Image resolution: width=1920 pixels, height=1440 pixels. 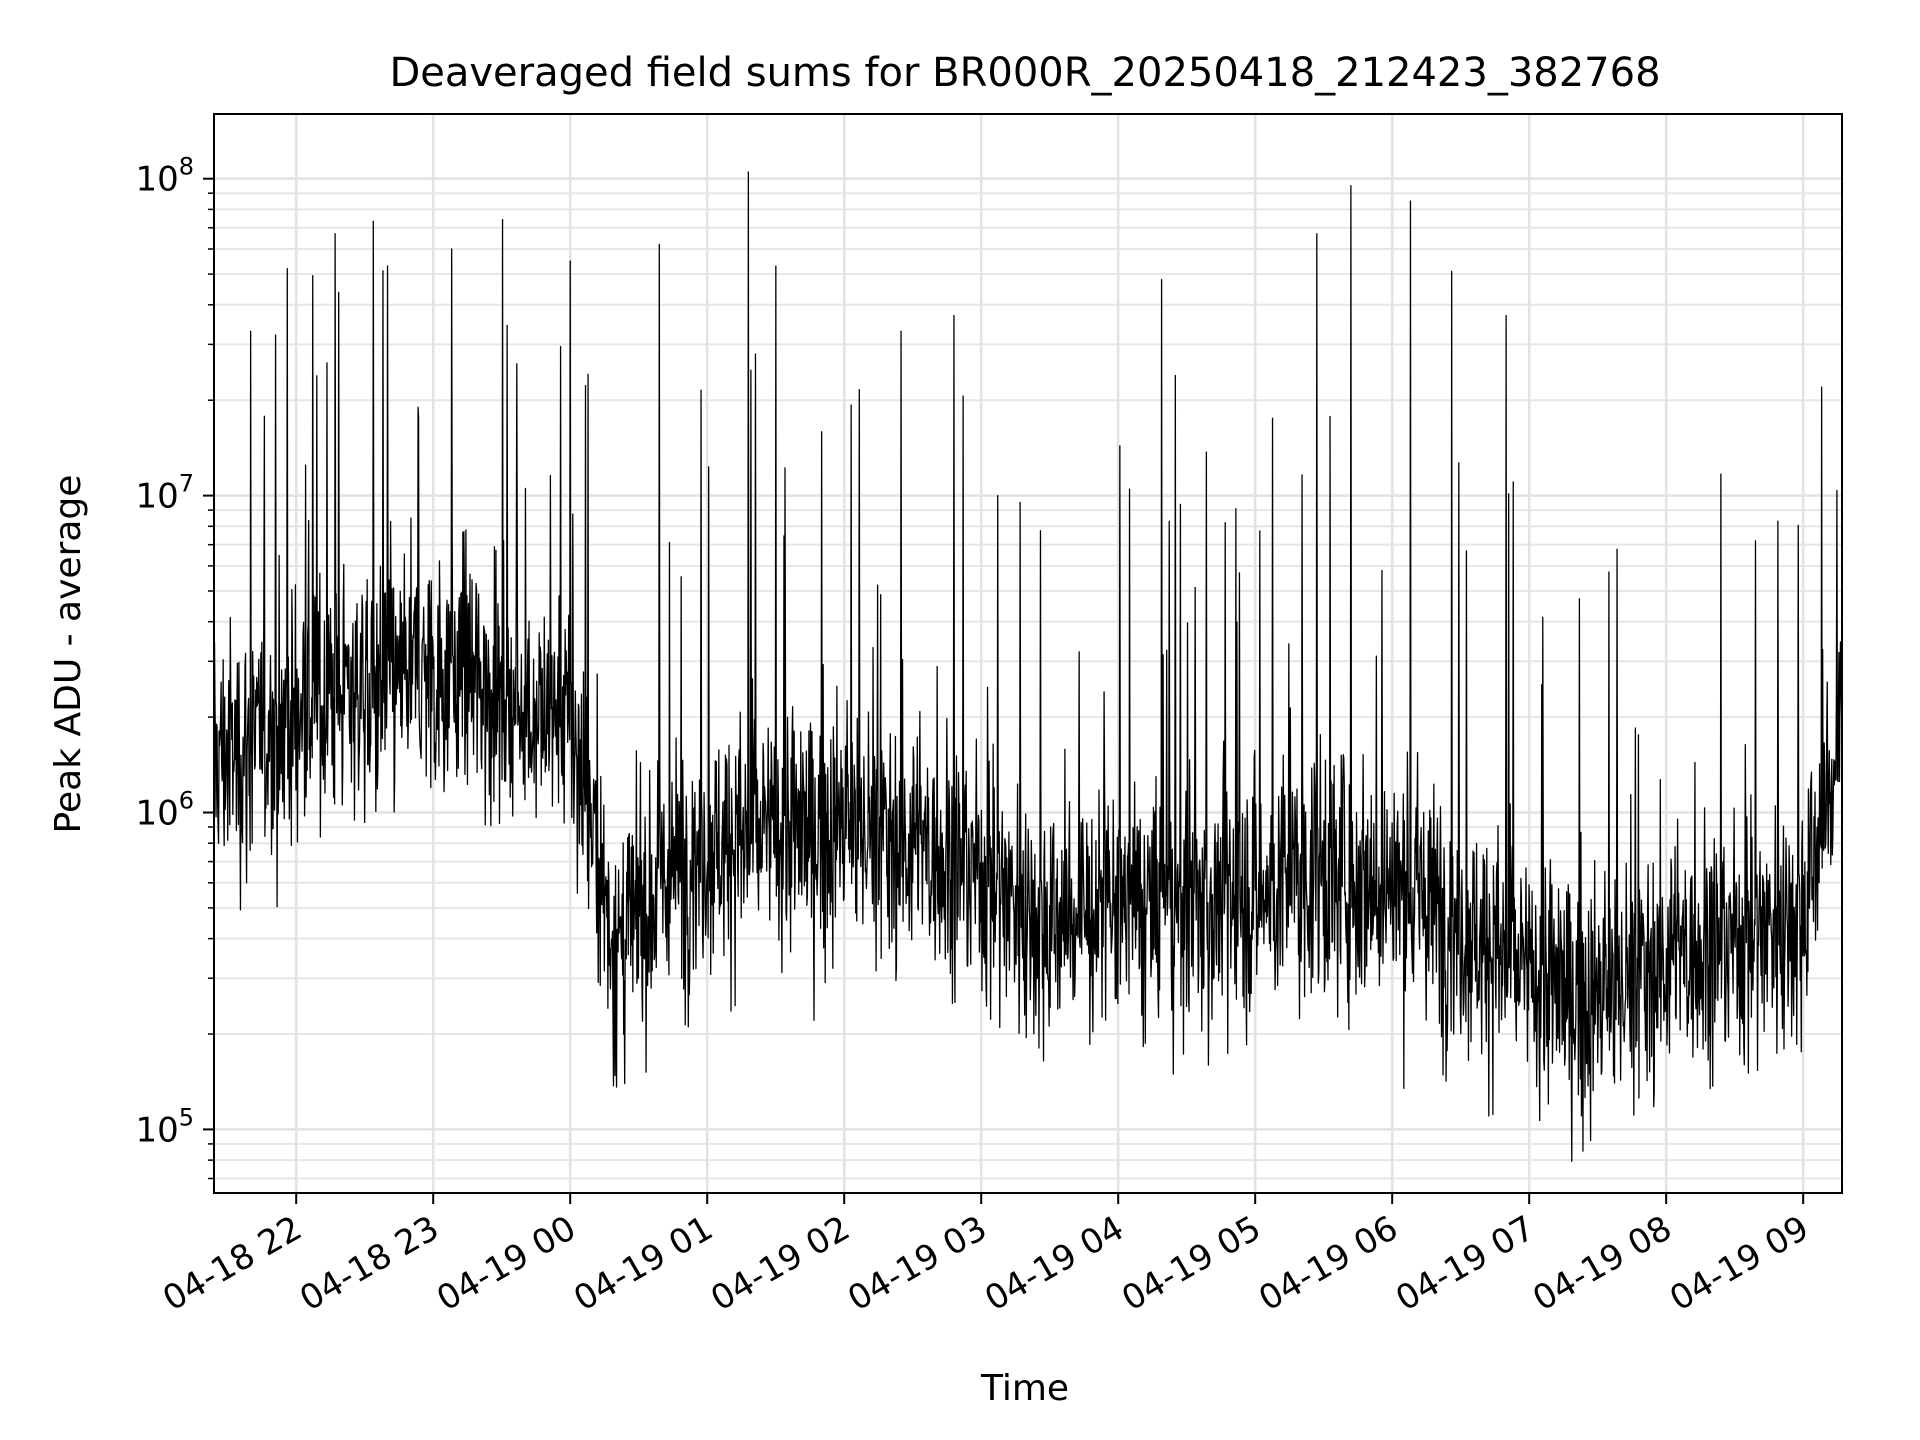 I want to click on y-tick-exponent: 6, so click(x=186, y=801).